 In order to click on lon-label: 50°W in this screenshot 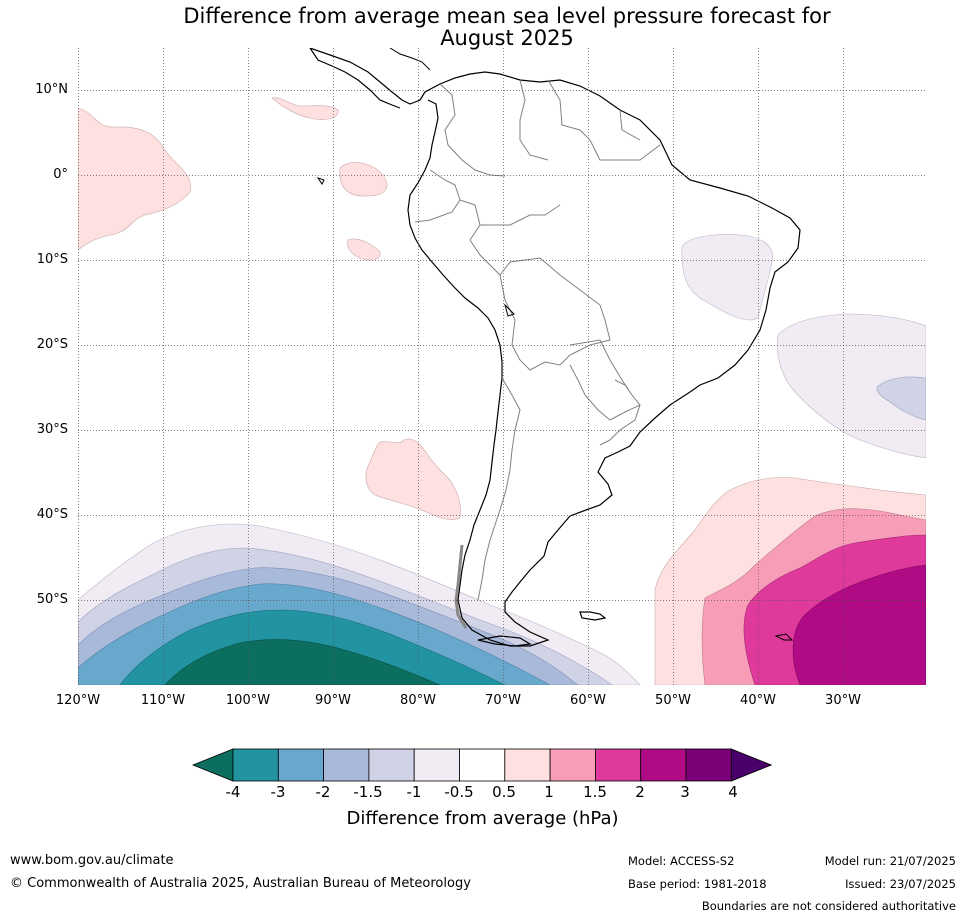, I will do `click(673, 700)`.